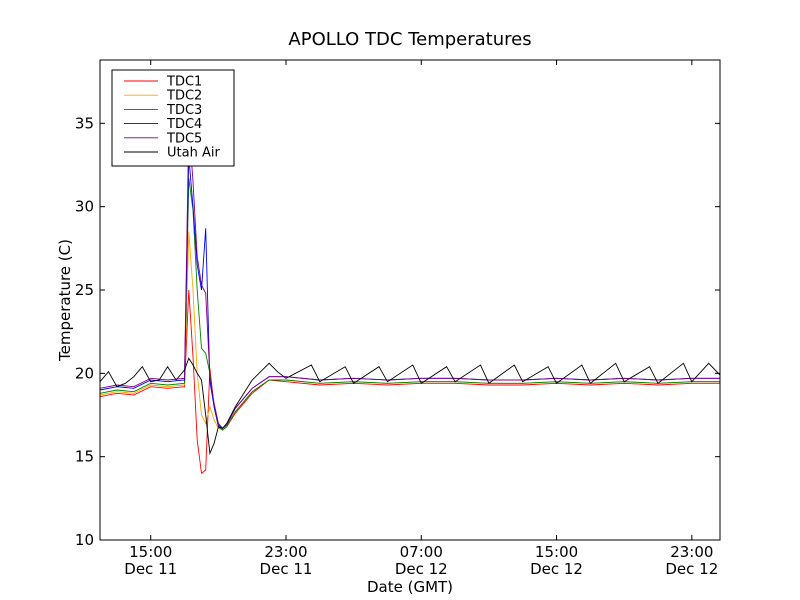  What do you see at coordinates (84, 373) in the screenshot?
I see `y-tick-label: 20` at bounding box center [84, 373].